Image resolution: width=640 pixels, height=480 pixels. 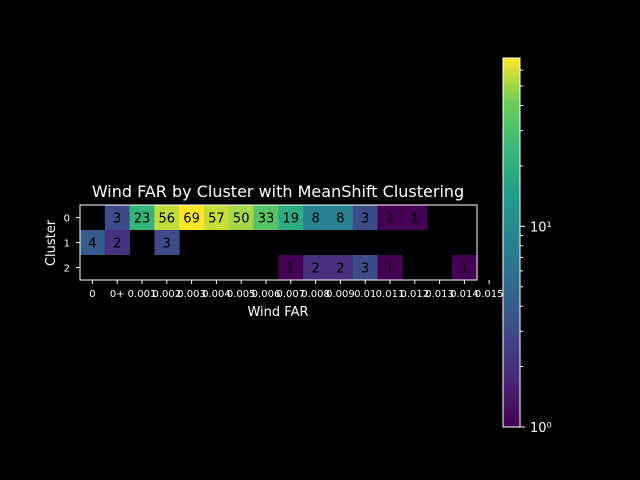 I want to click on x-tick-label: 0.006, so click(x=266, y=294).